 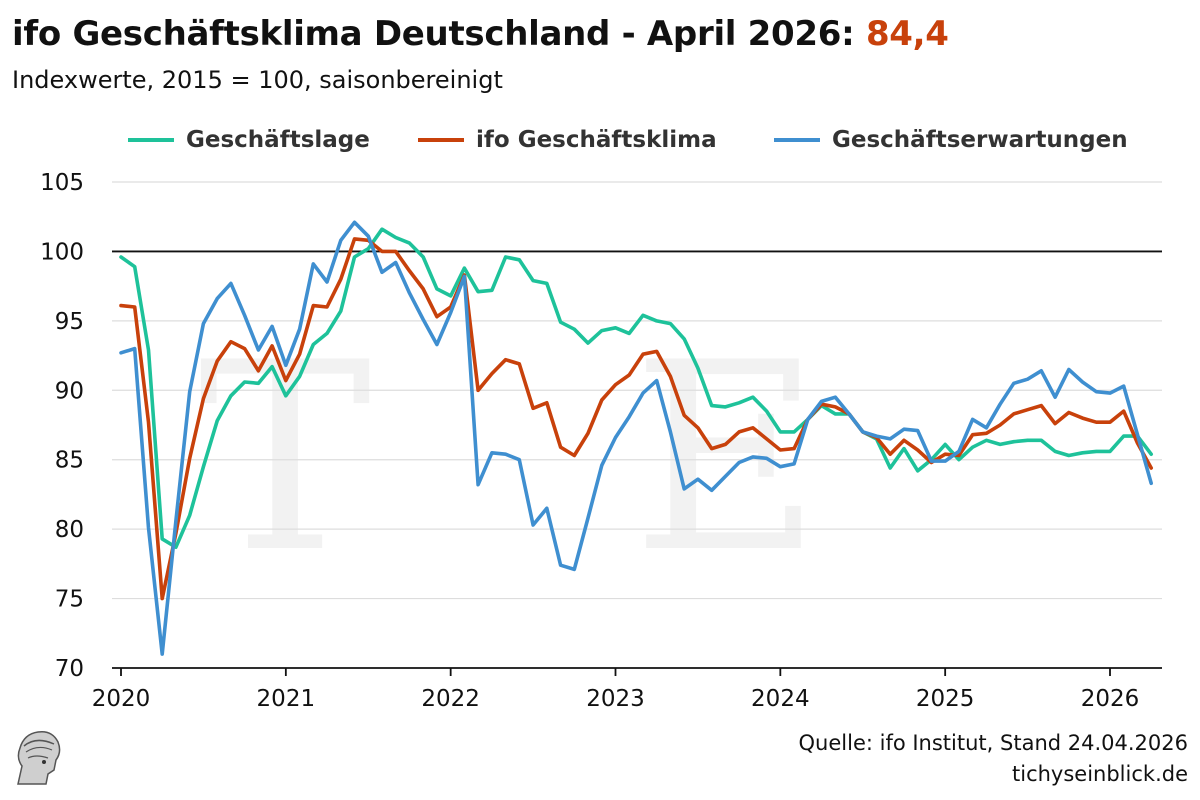 I want to click on legend-item-ifo-geschaeftsklima: ifo Geschäftsklima, so click(x=567, y=140).